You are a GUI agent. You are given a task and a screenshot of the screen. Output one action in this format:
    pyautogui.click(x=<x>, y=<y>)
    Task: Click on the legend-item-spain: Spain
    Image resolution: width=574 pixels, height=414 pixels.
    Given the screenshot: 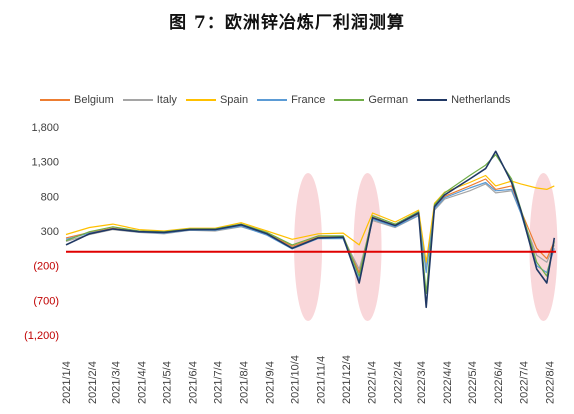 What is the action you would take?
    pyautogui.click(x=217, y=100)
    